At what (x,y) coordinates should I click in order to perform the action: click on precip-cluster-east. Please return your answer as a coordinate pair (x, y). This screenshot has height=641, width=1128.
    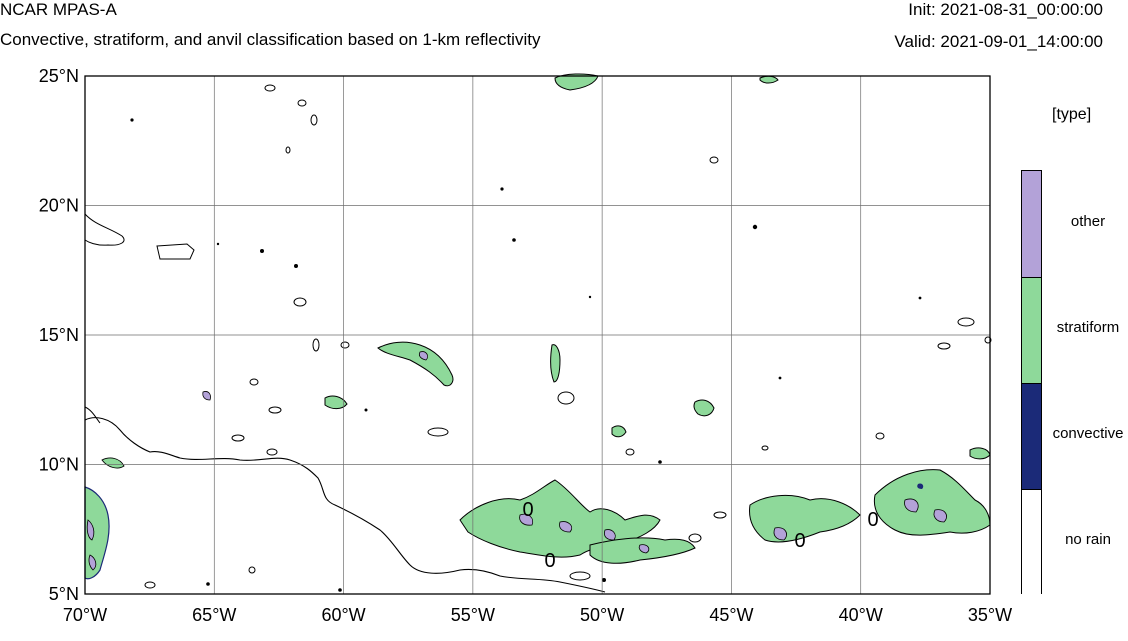
    Looking at the image, I should click on (870, 506).